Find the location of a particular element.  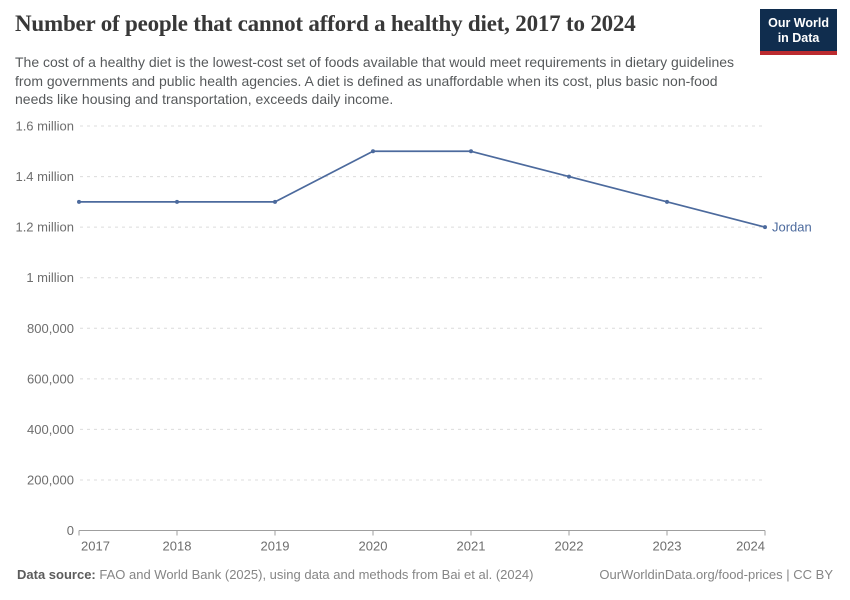

y-axis-tick-label: 1.2 million is located at coordinates (44, 227).